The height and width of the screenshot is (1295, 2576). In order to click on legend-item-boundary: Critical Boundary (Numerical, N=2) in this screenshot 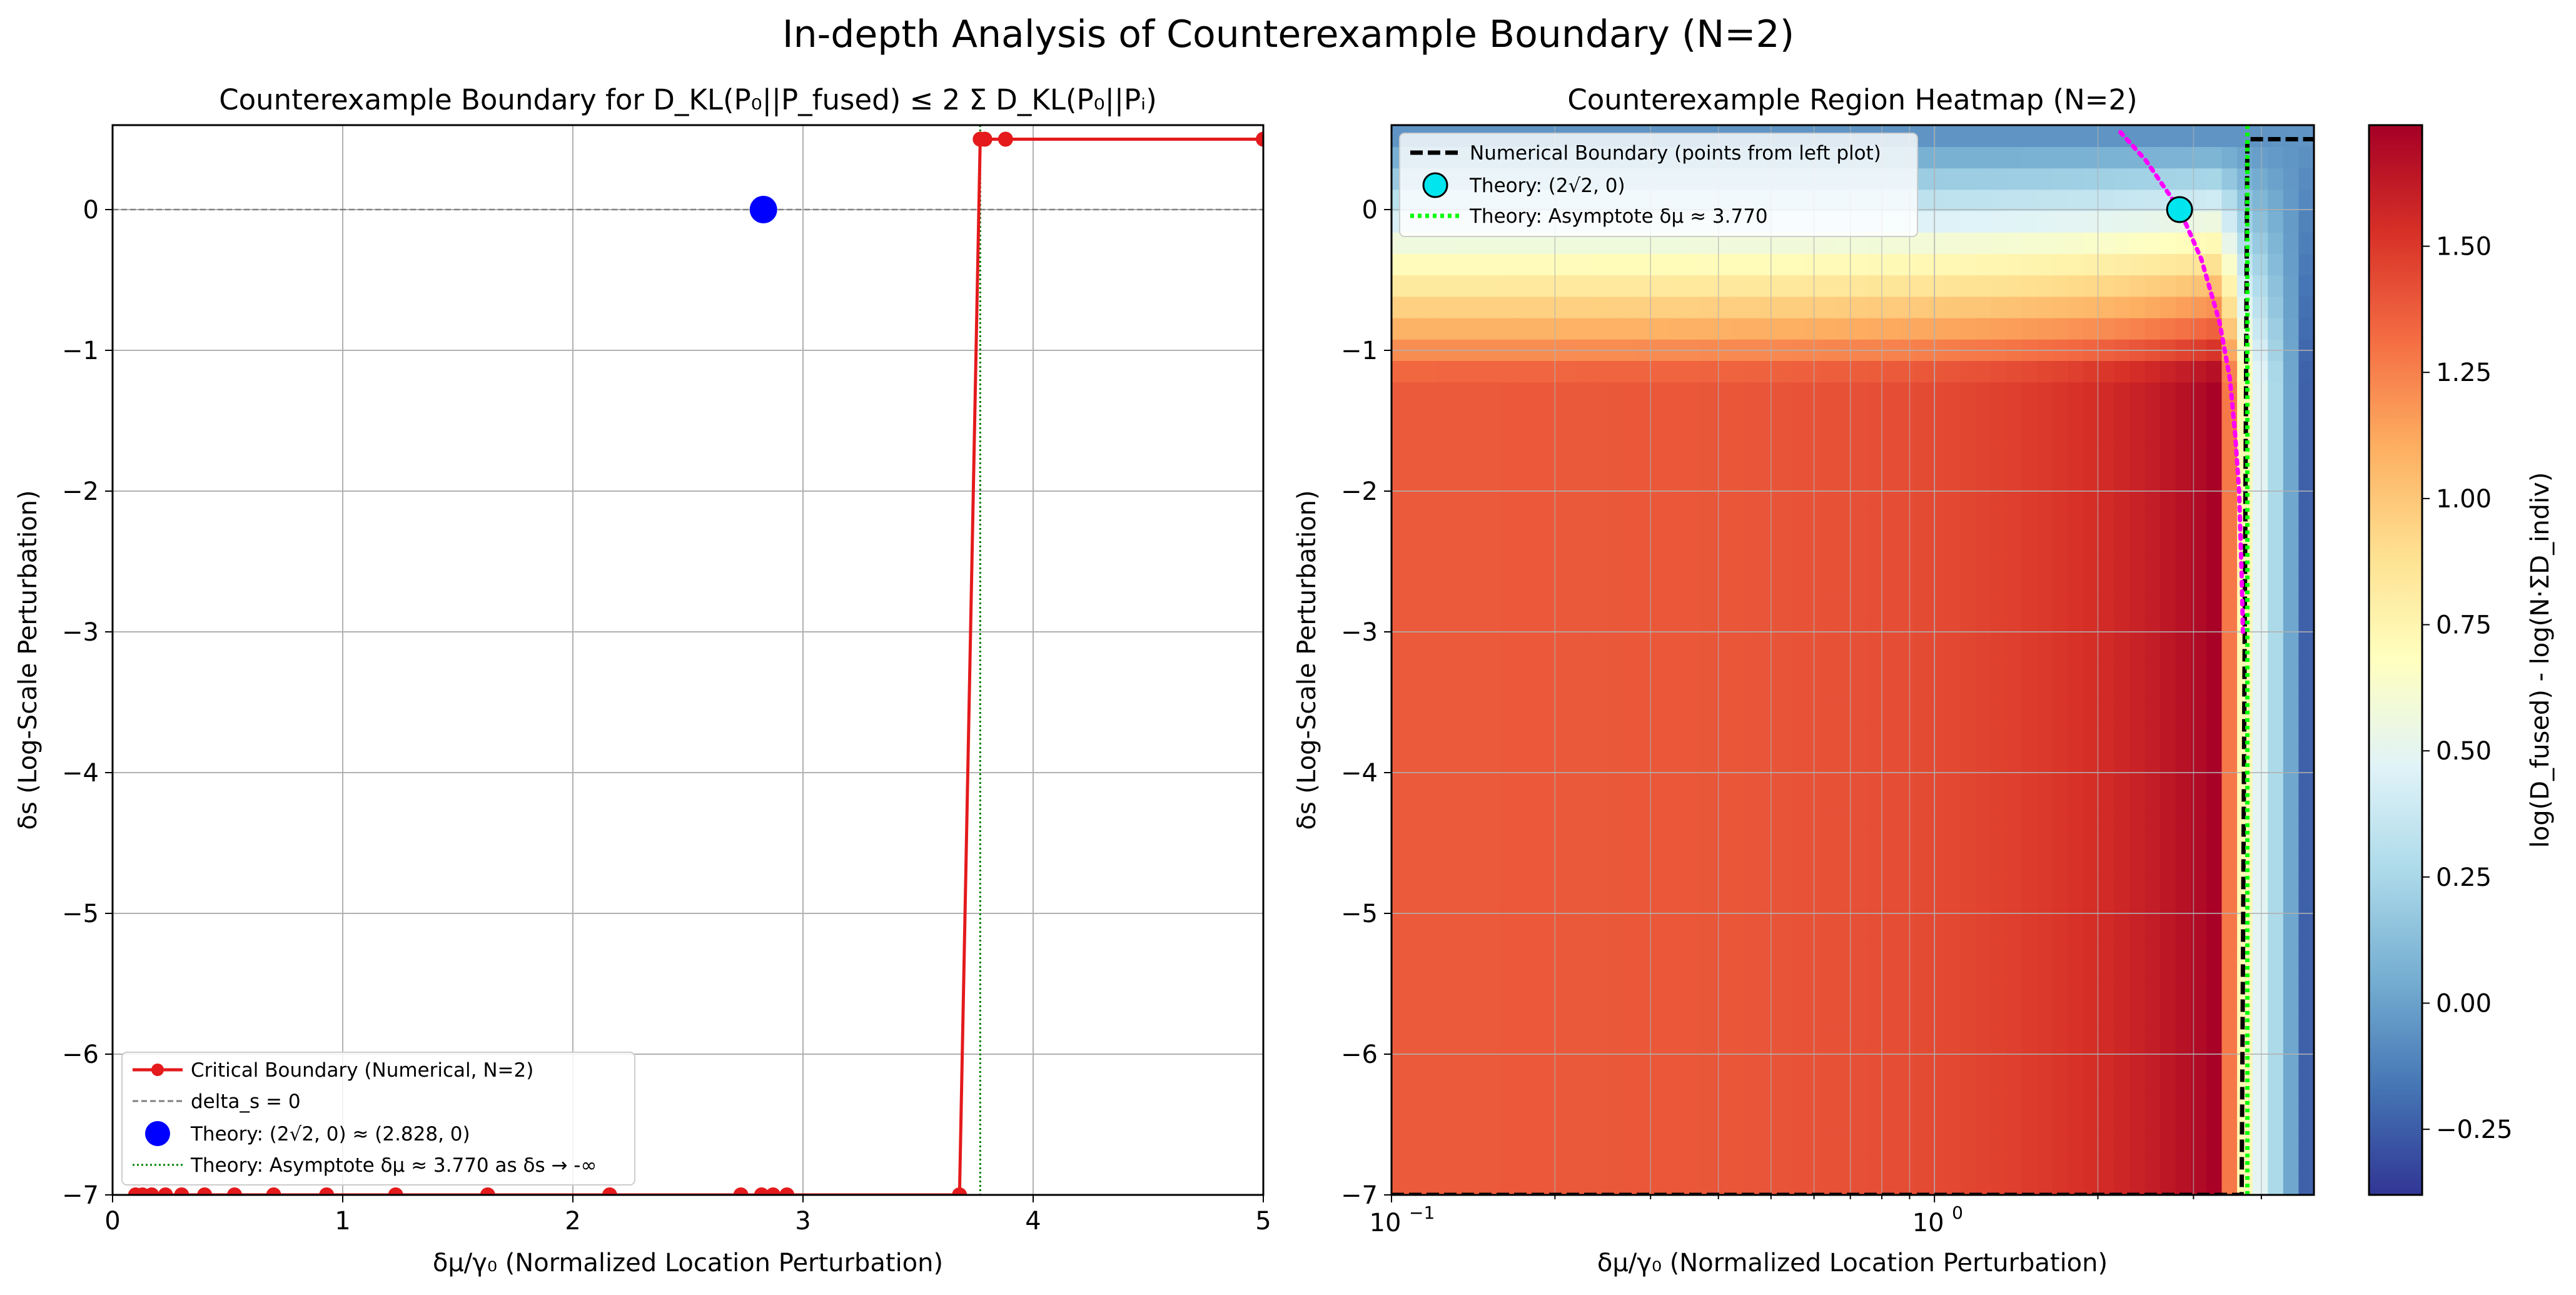, I will do `click(333, 1070)`.